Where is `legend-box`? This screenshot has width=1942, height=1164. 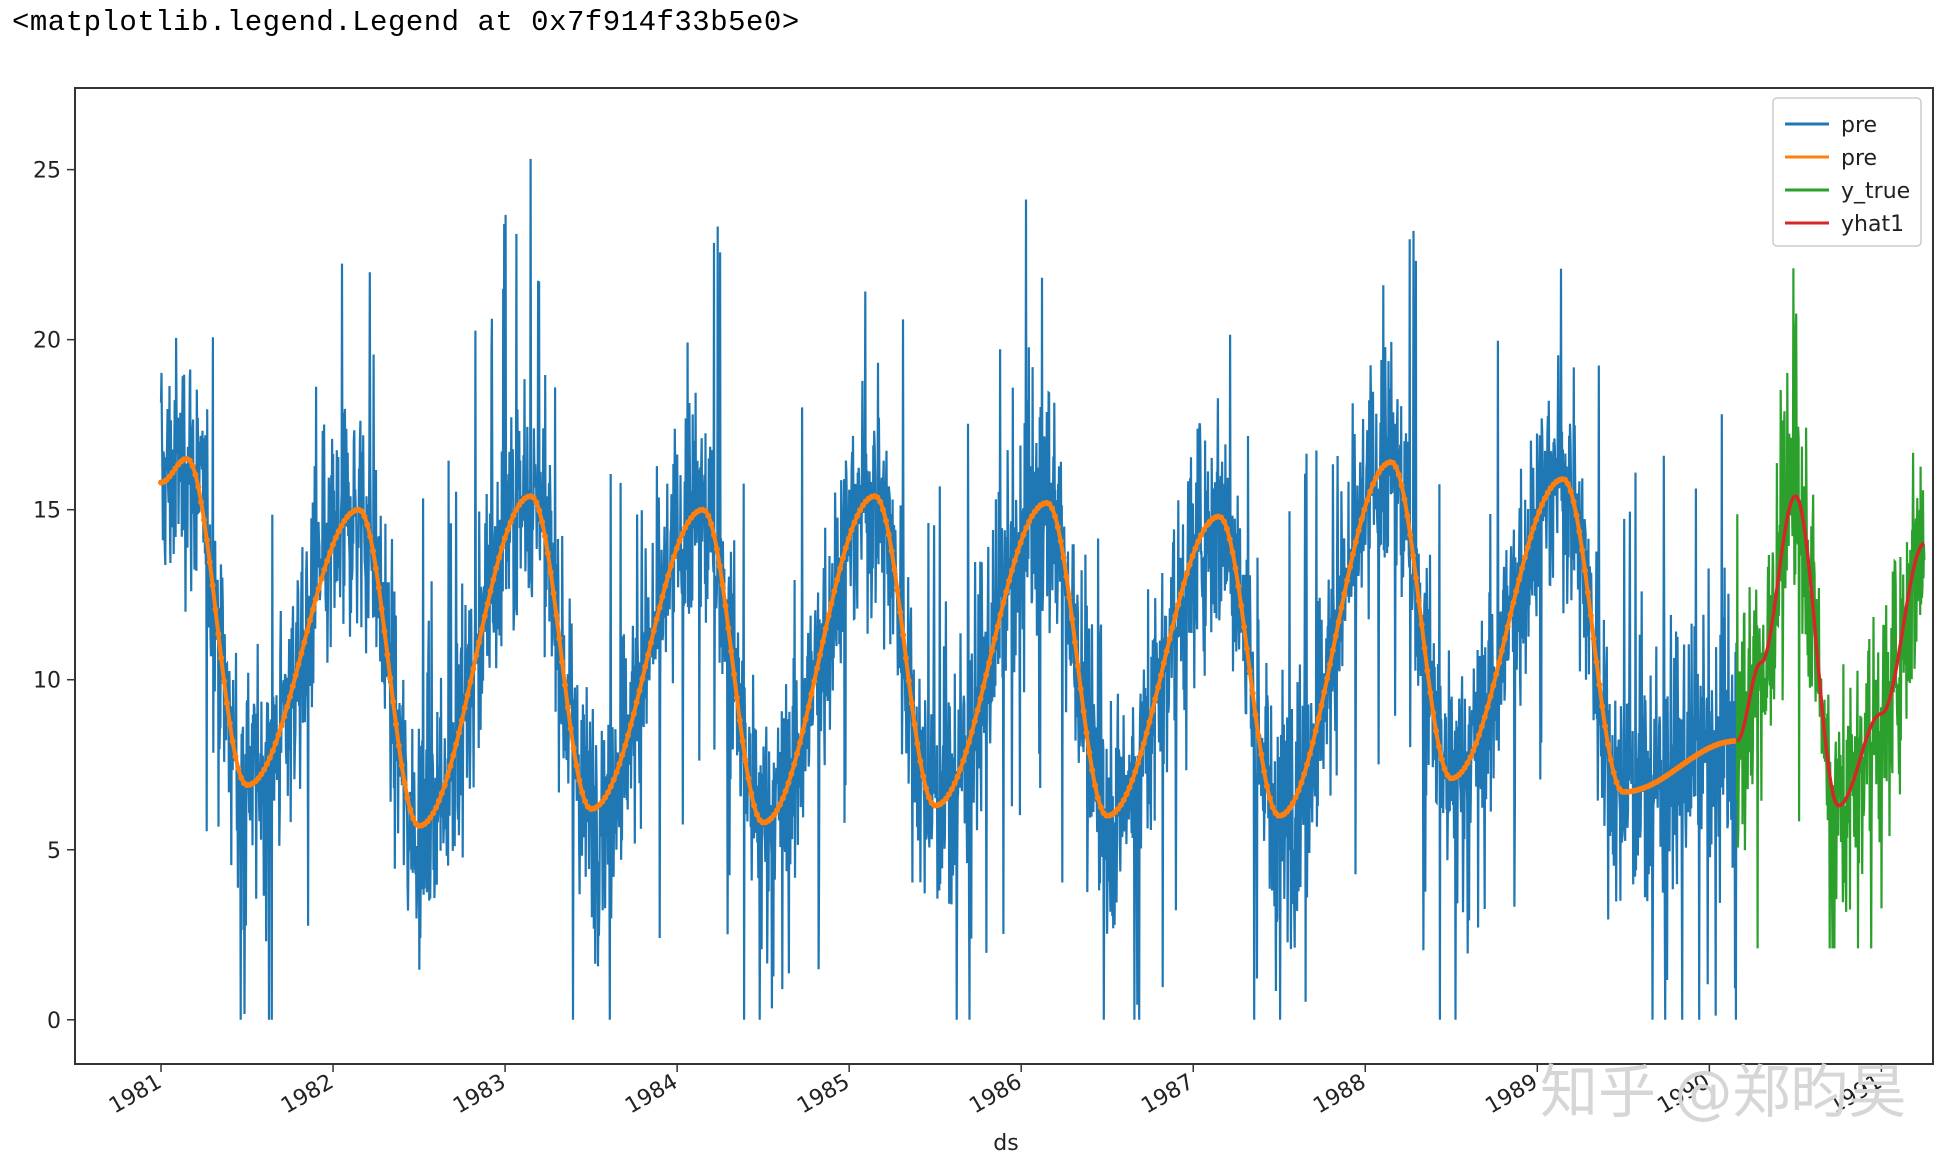
legend-box is located at coordinates (1847, 172).